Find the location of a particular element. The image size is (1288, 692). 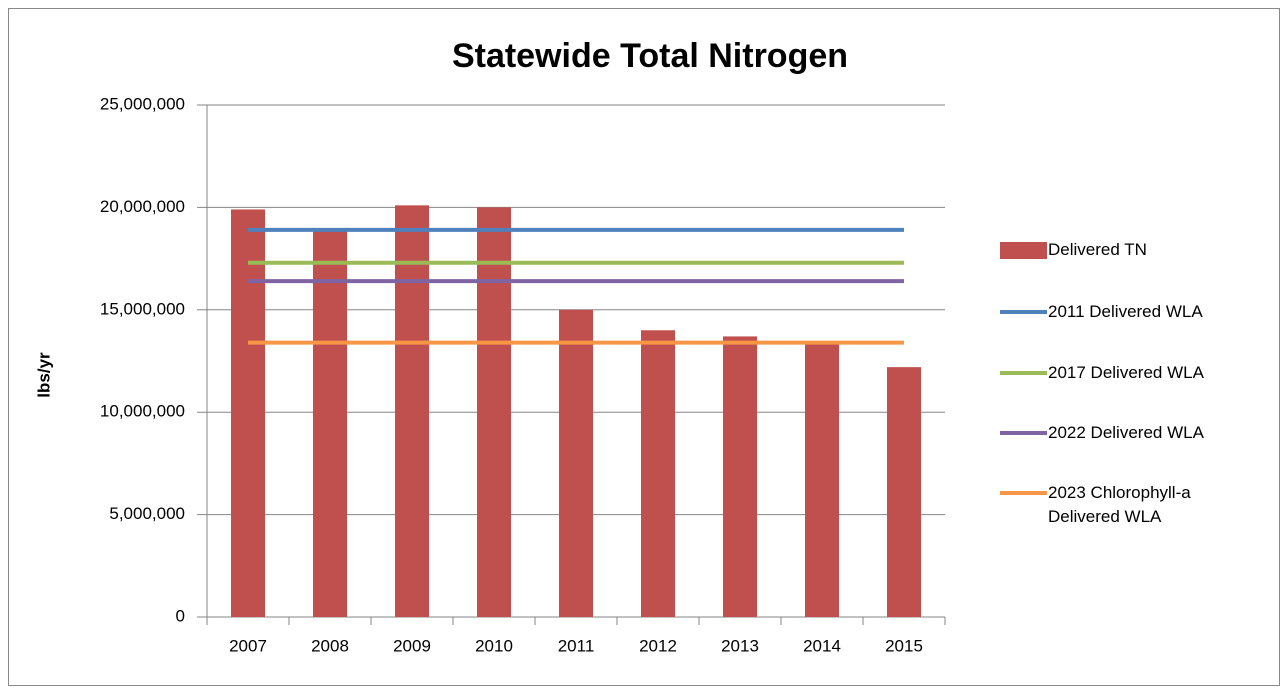

legend-label: 2017 Delivered WLA is located at coordinates (1126, 372).